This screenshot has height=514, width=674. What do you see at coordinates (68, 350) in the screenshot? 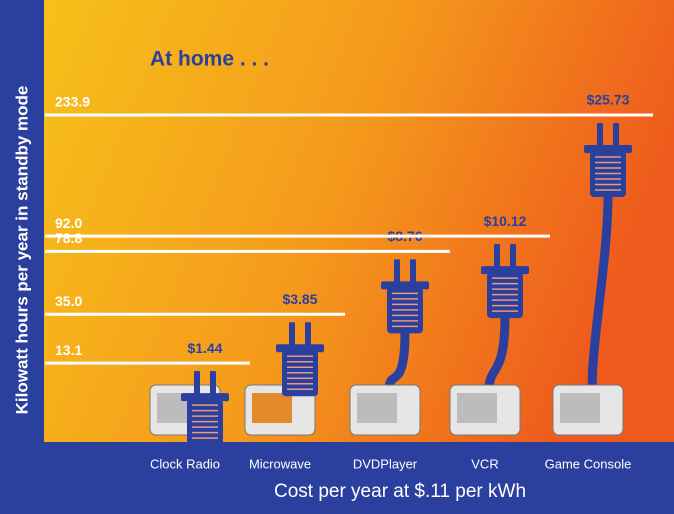
I see `value-label: 13.1` at bounding box center [68, 350].